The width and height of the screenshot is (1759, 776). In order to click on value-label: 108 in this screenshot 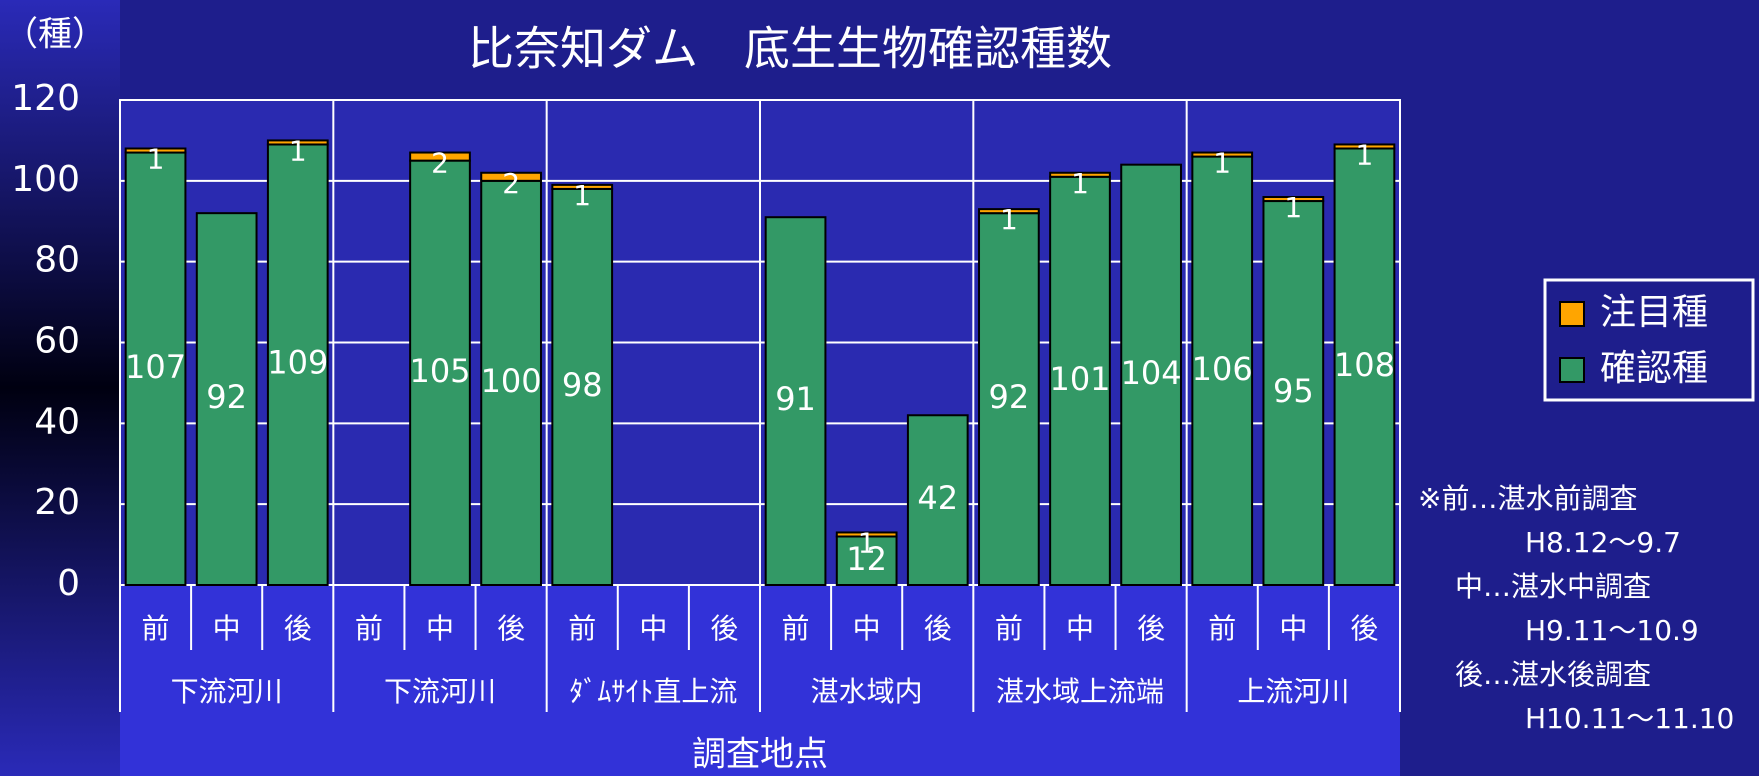, I will do `click(1364, 365)`.